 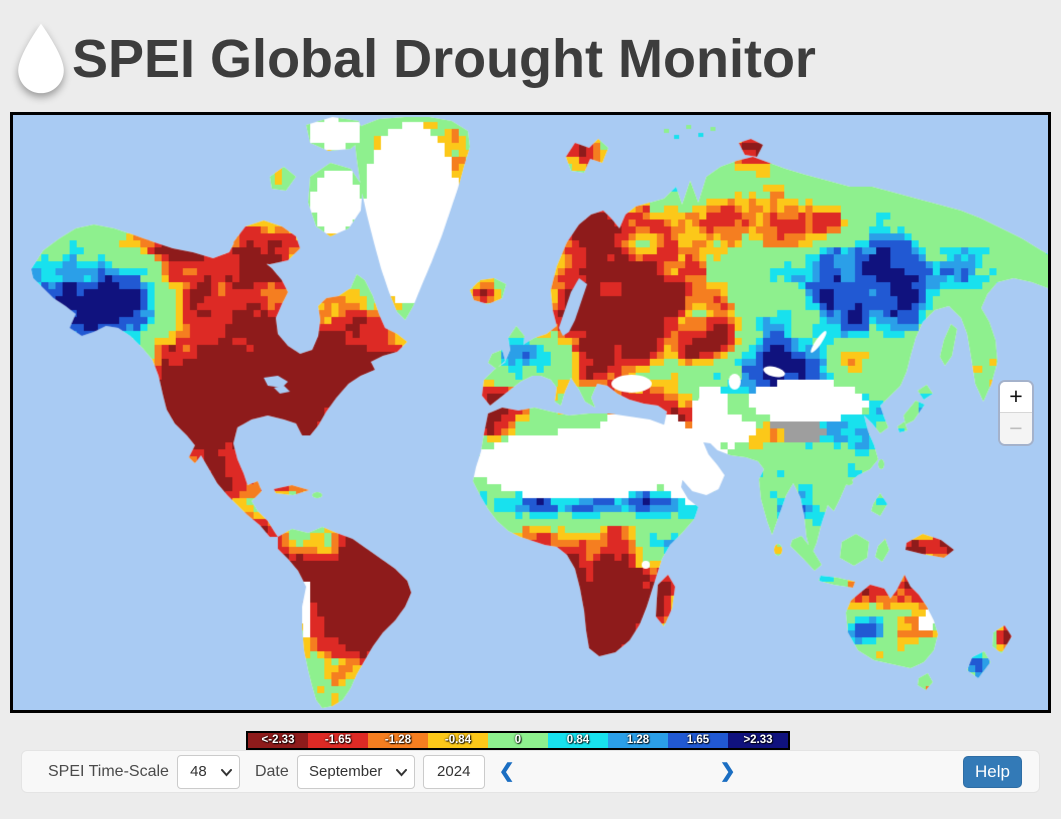 I want to click on legend-bin: -0.84, so click(x=458, y=740).